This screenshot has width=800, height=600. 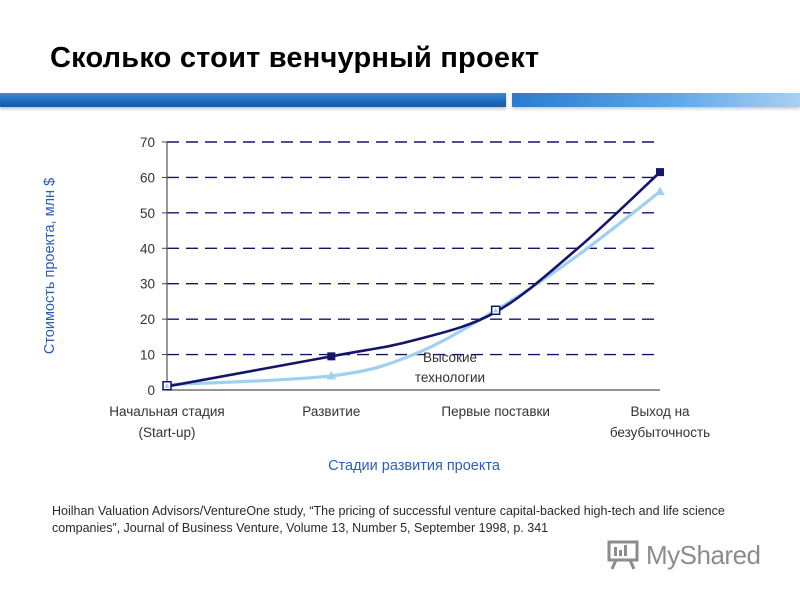 What do you see at coordinates (331, 411) in the screenshot?
I see `x-tick-label: Развитие` at bounding box center [331, 411].